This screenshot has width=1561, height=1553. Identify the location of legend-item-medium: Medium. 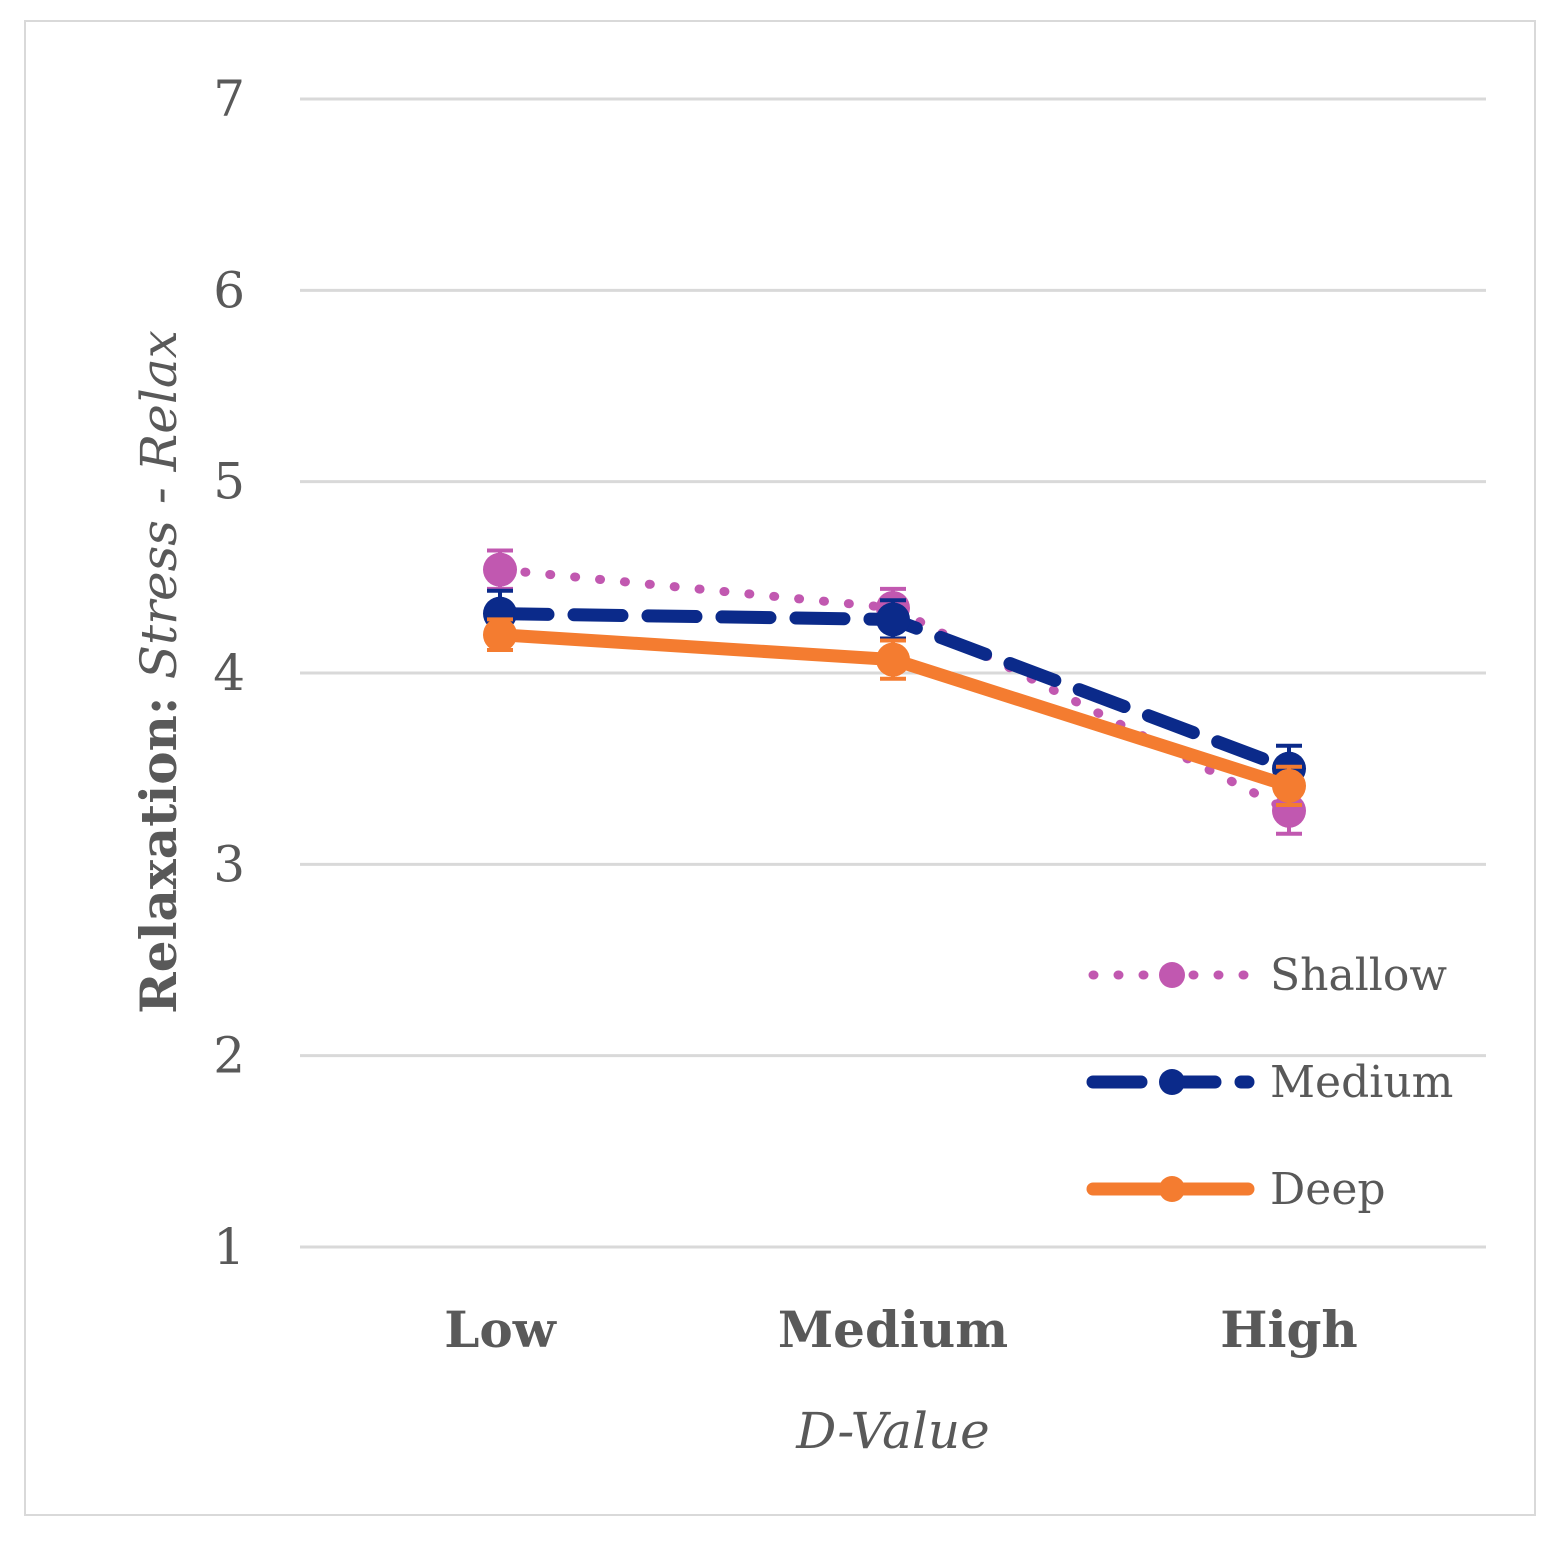
(1269, 1082).